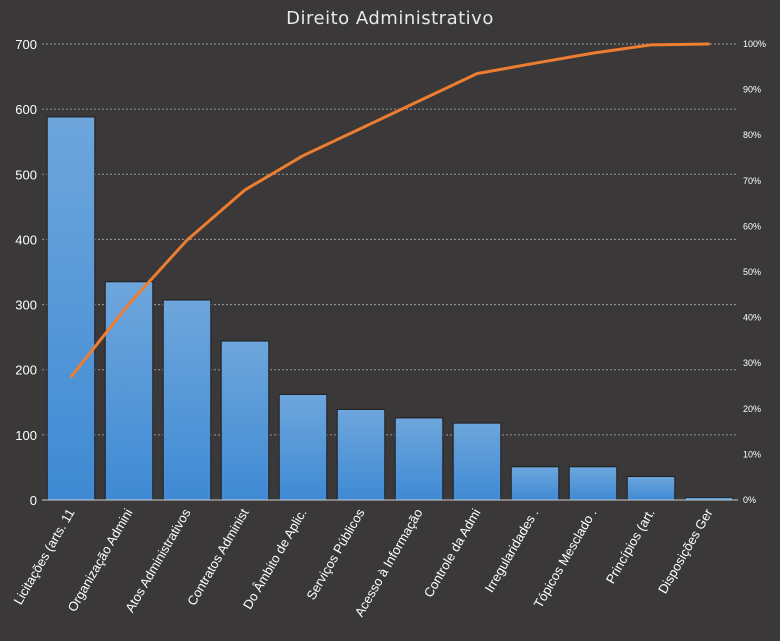 The height and width of the screenshot is (641, 780). I want to click on category-label: Licitações (arts. 11, so click(44, 556).